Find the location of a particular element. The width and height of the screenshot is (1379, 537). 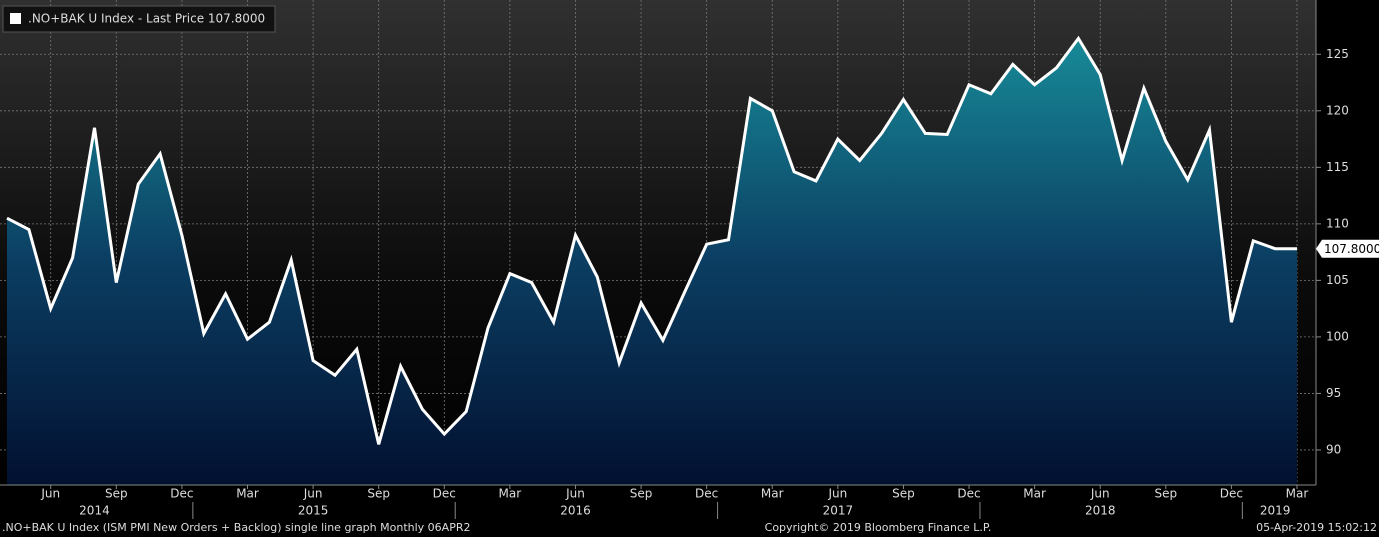

legend-box is located at coordinates (139, 19).